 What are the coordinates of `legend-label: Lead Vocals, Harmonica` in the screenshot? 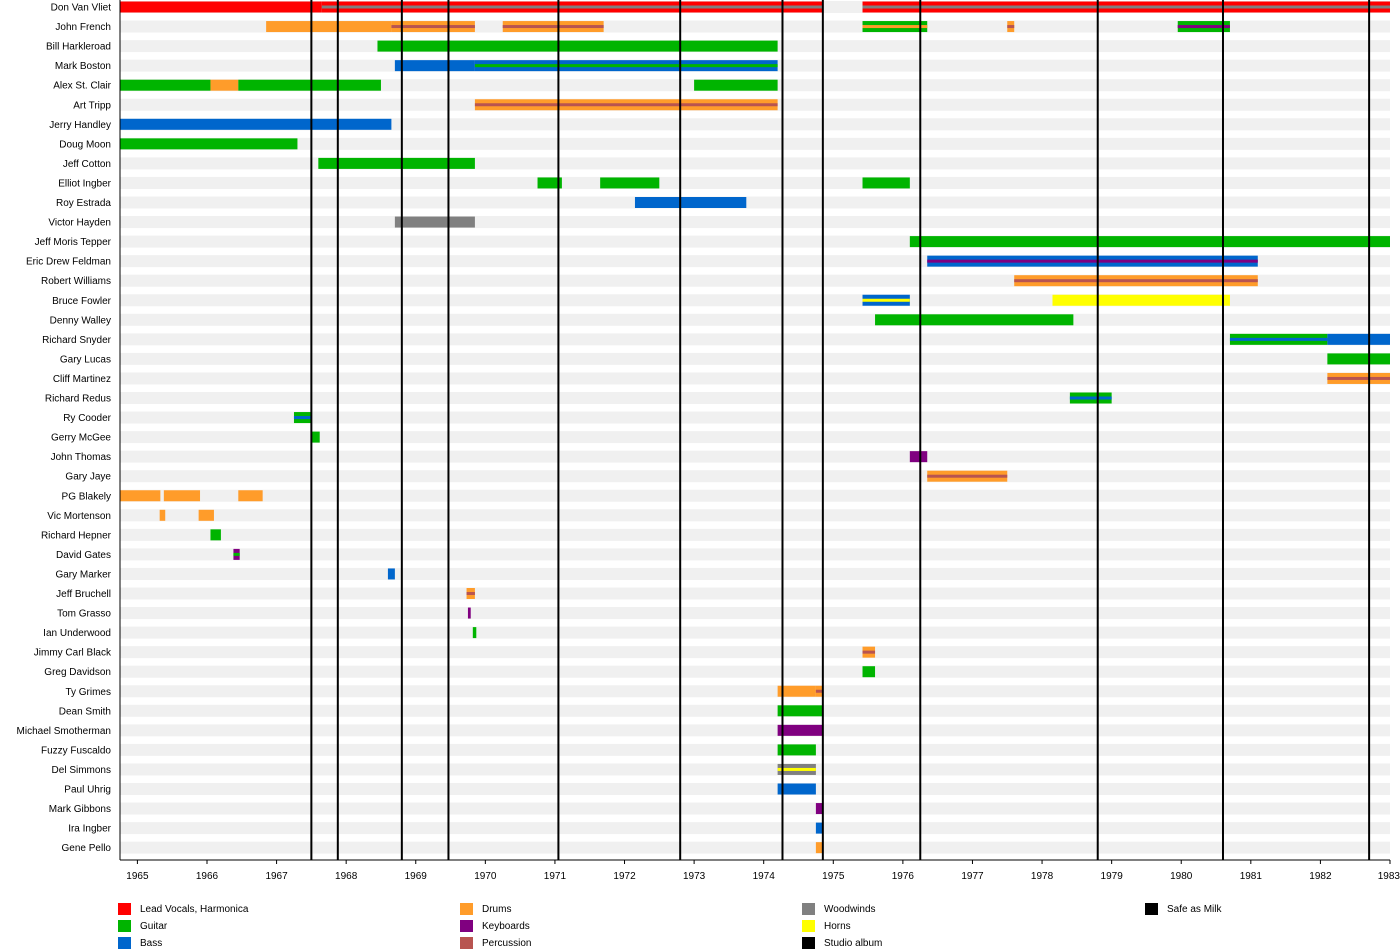 It's located at (194, 909).